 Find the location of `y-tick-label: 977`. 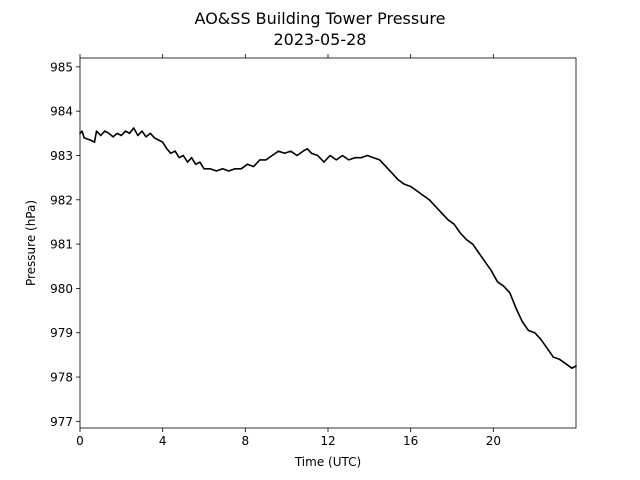

y-tick-label: 977 is located at coordinates (61, 422).